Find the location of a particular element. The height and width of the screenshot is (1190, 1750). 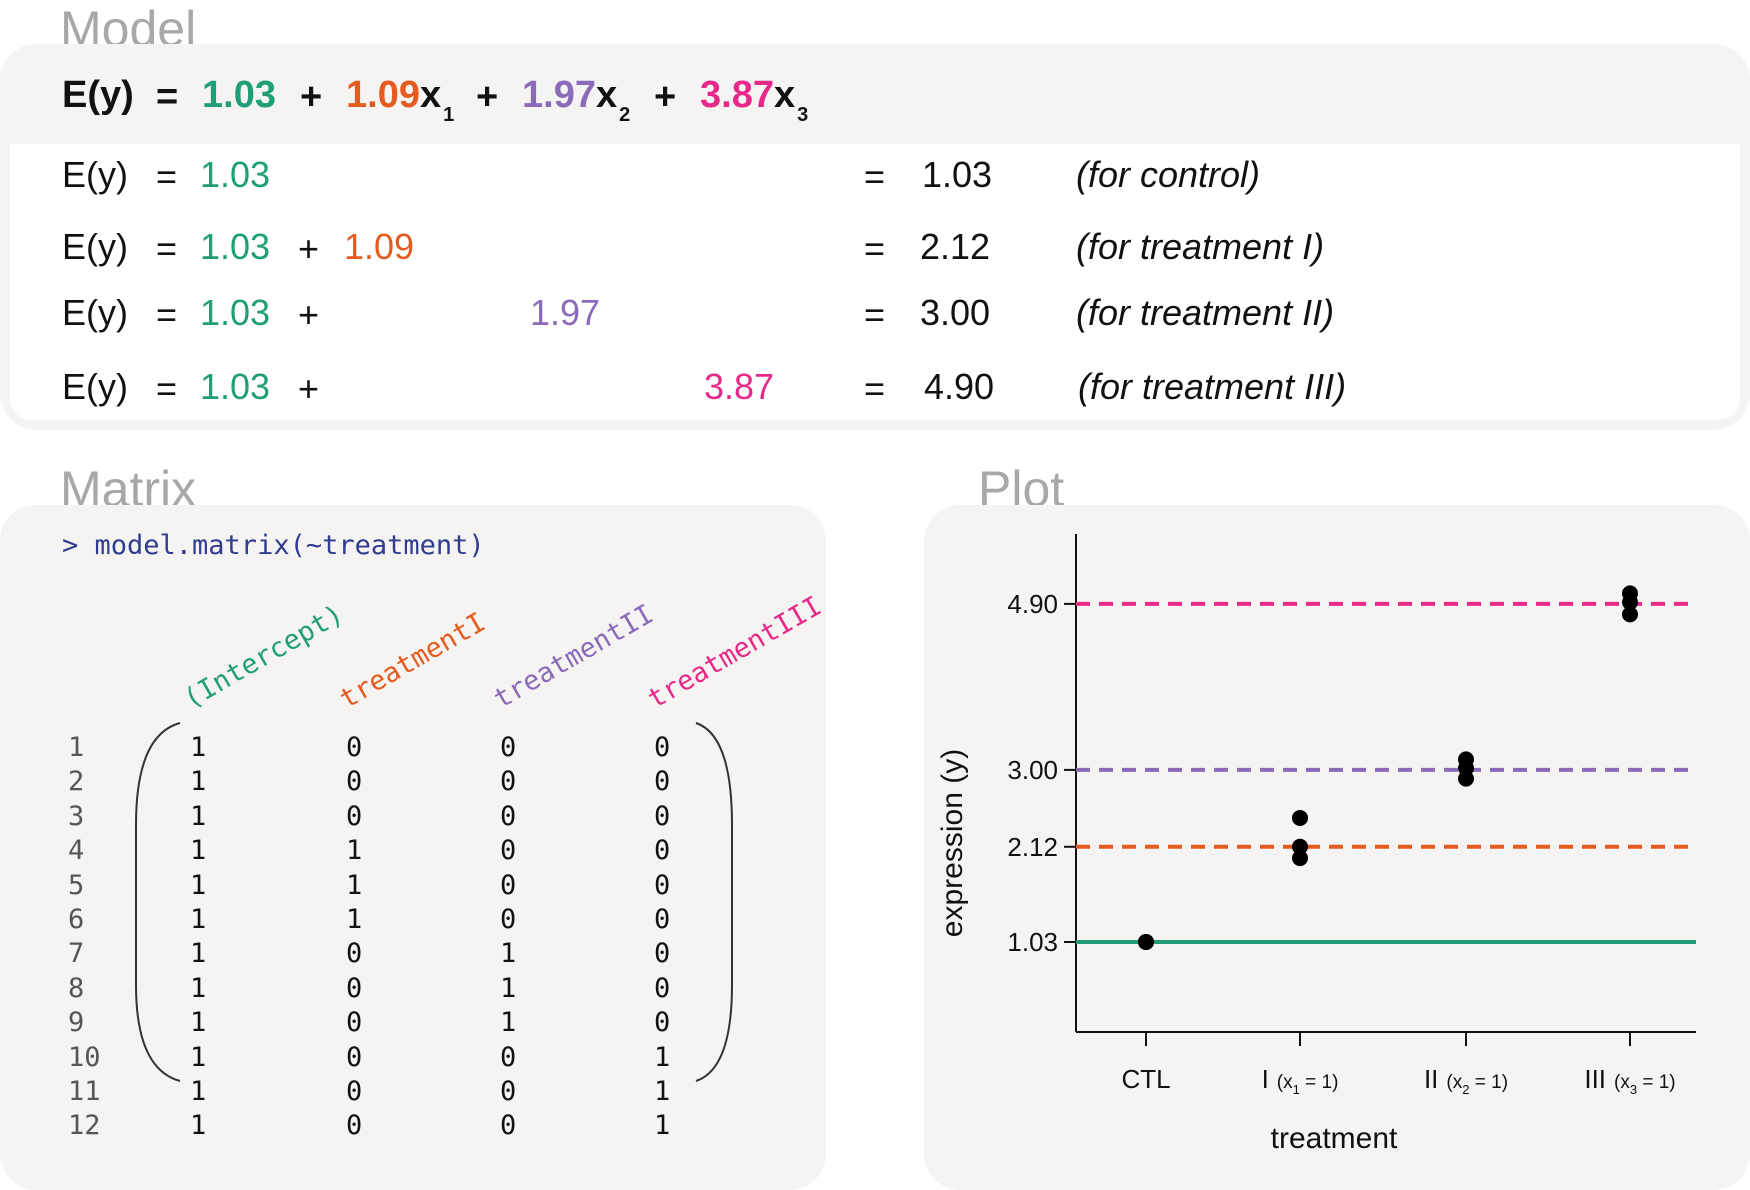

y-tick-label: 1.03 is located at coordinates (1032, 942).